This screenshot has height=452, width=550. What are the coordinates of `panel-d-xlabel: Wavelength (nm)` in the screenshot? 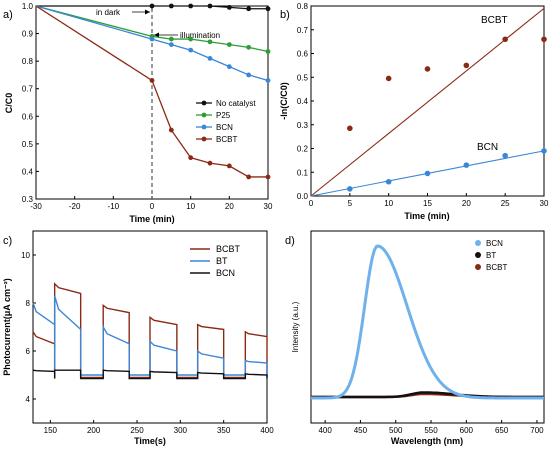 It's located at (427, 441).